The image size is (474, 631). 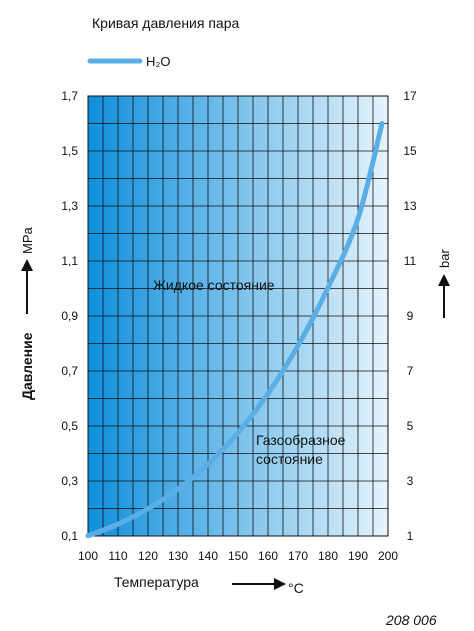 What do you see at coordinates (410, 151) in the screenshot?
I see `y-tick-label-right: 15` at bounding box center [410, 151].